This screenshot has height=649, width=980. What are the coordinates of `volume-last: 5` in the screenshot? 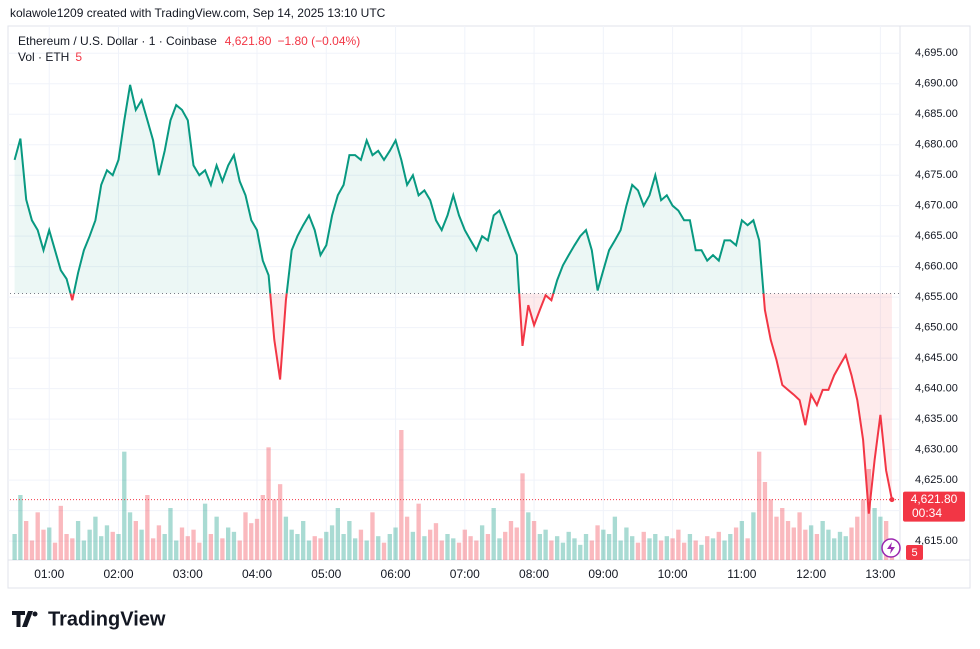 It's located at (78, 57).